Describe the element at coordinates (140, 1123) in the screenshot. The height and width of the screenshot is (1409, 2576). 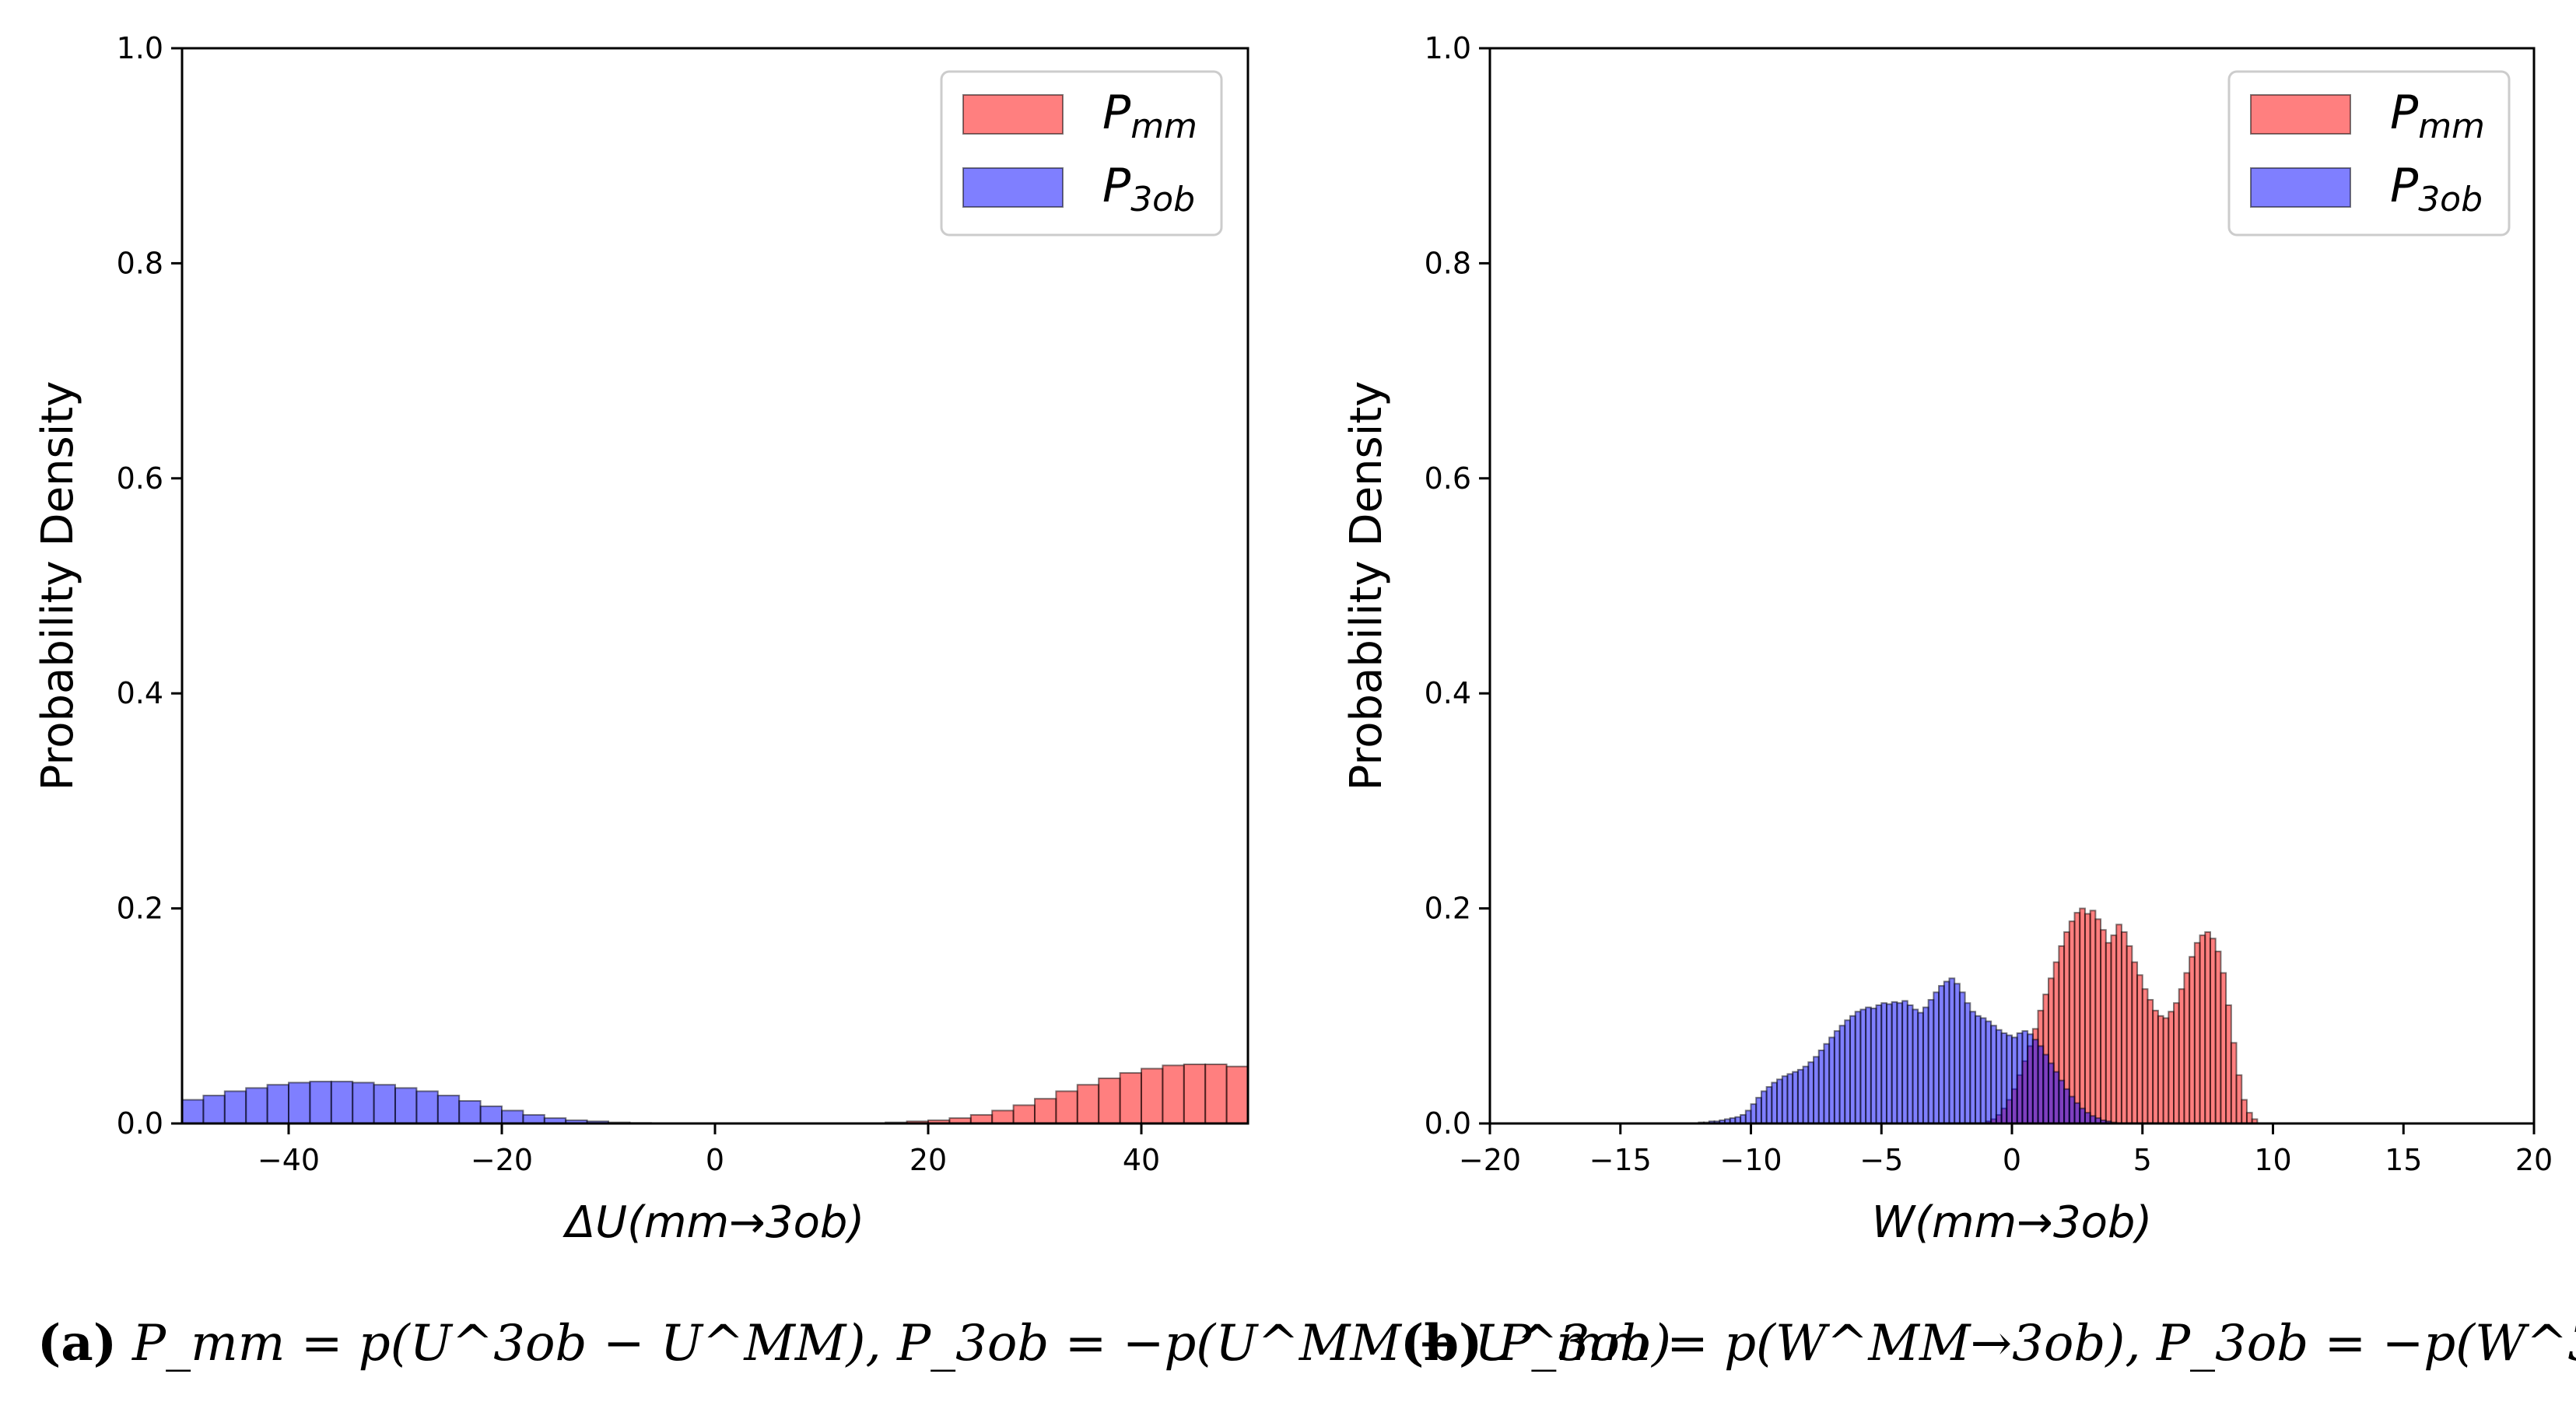
I see `y-tick-label-a-0: 0.0` at that location.